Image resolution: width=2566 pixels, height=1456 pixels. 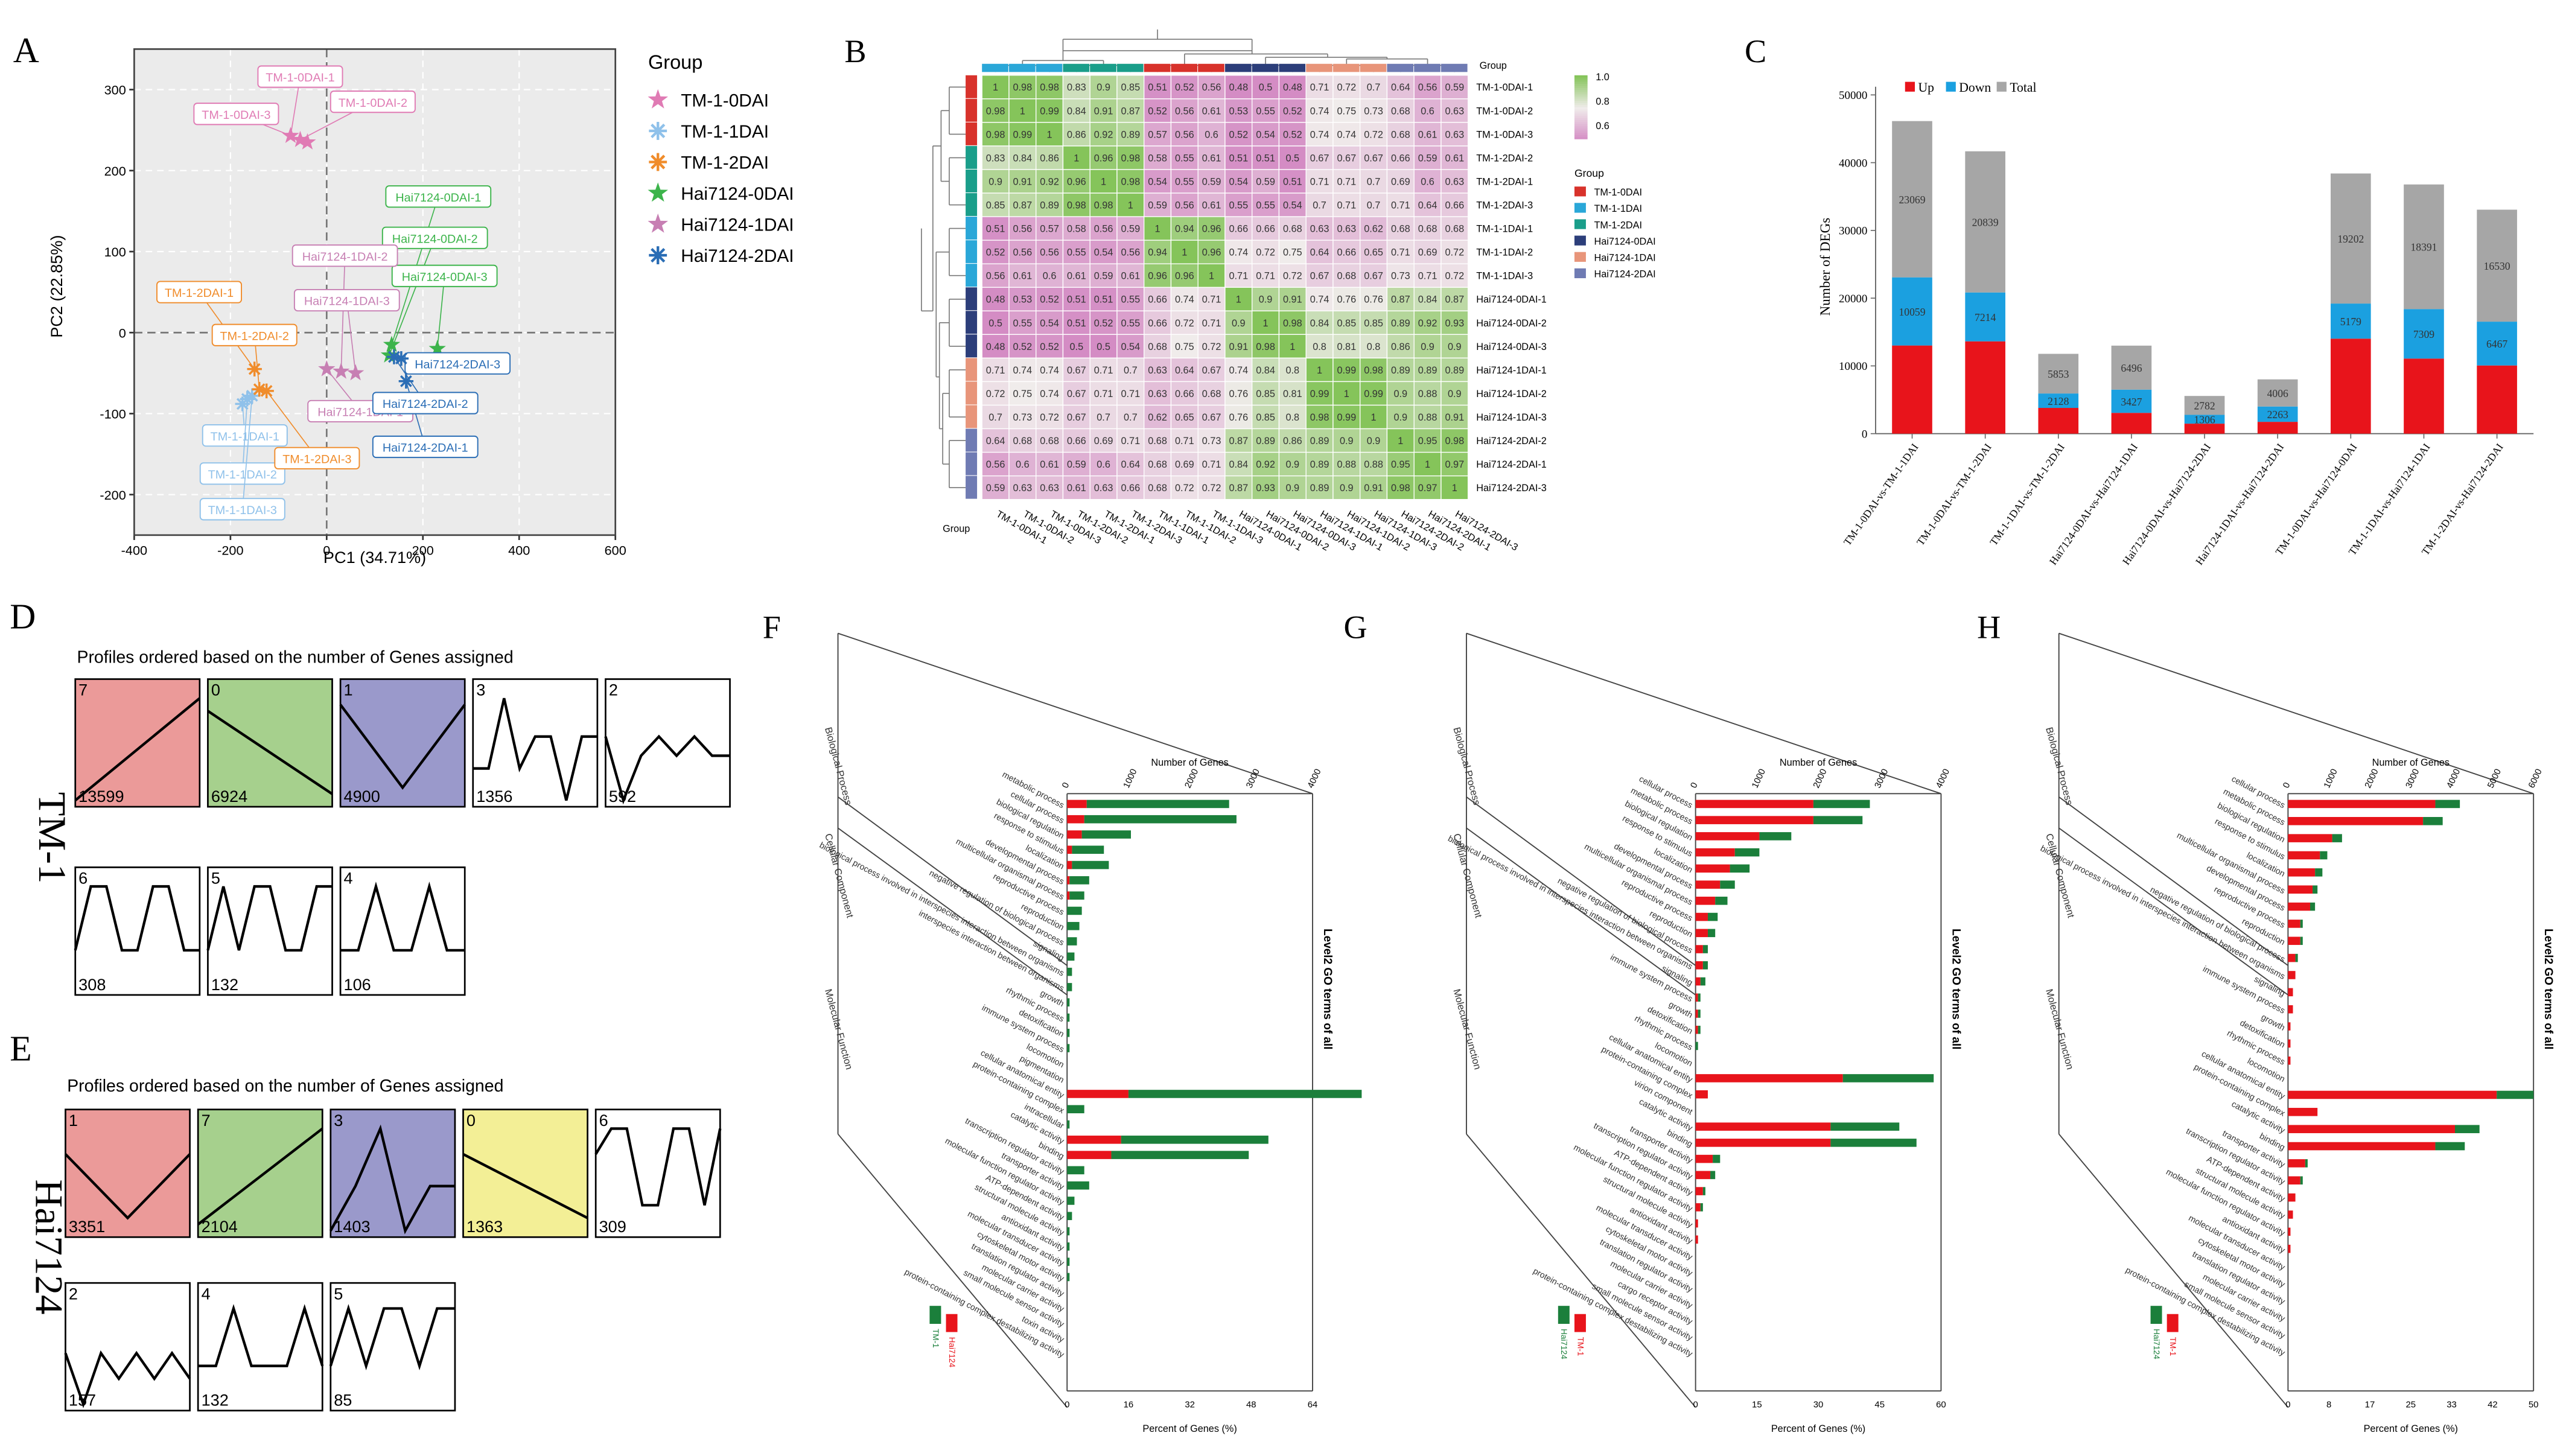 What do you see at coordinates (1373, 252) in the screenshot?
I see `heatmap-cell-value: 0.65` at bounding box center [1373, 252].